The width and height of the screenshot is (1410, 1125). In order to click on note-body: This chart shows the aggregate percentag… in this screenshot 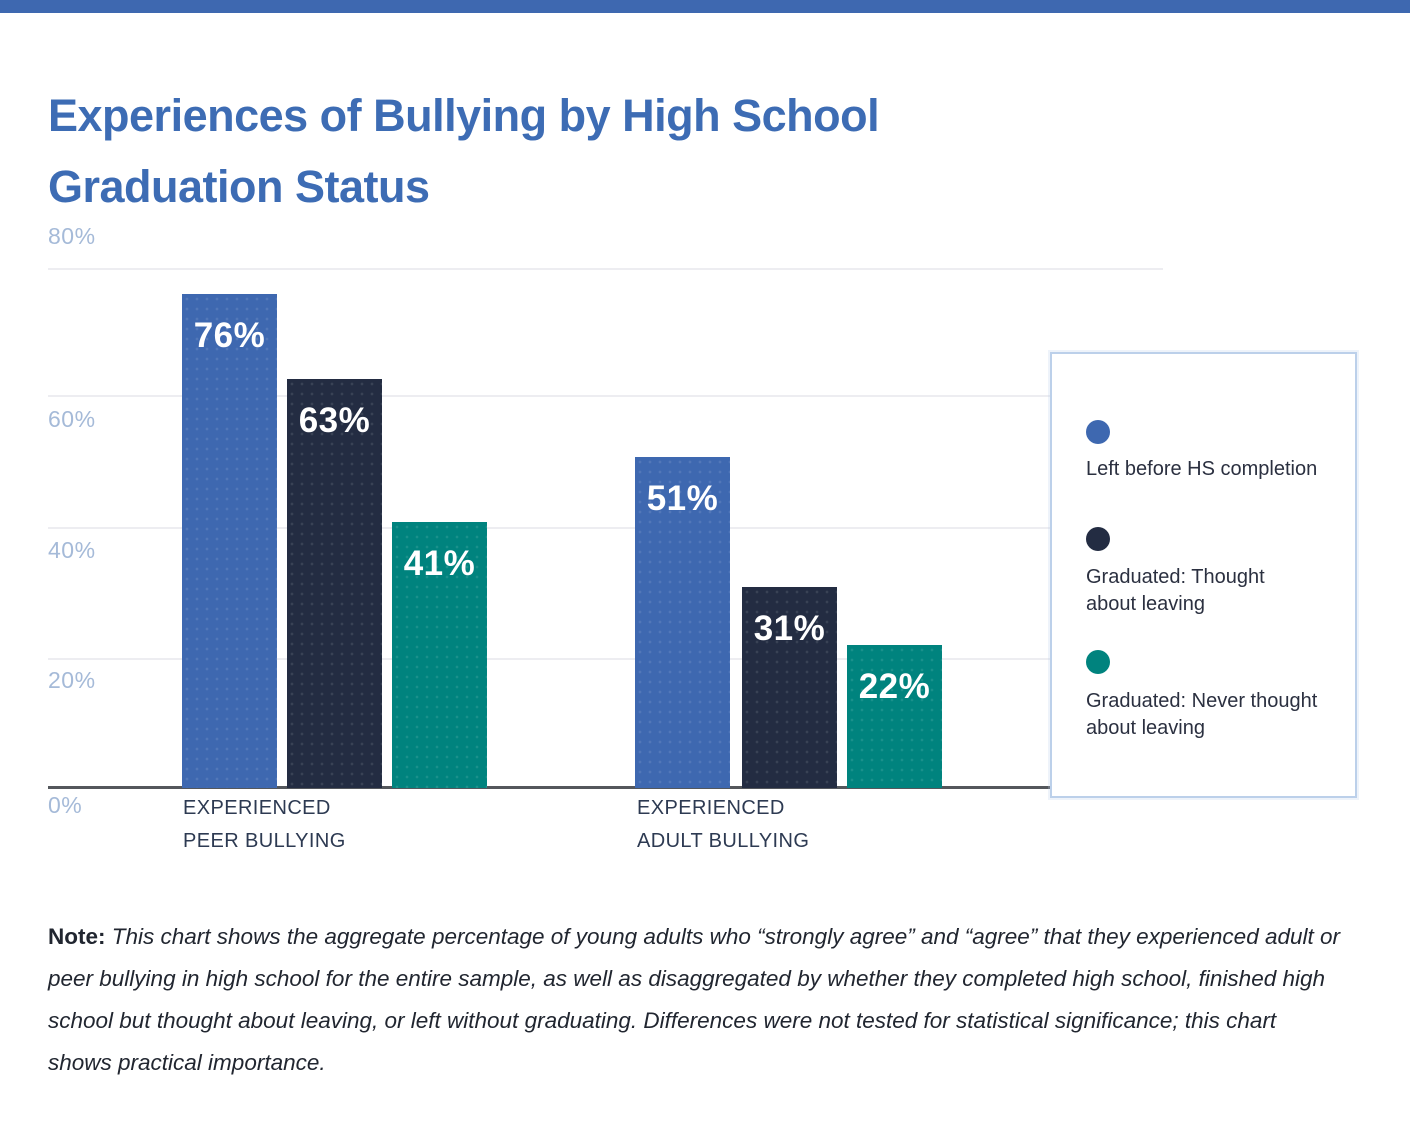, I will do `click(694, 999)`.